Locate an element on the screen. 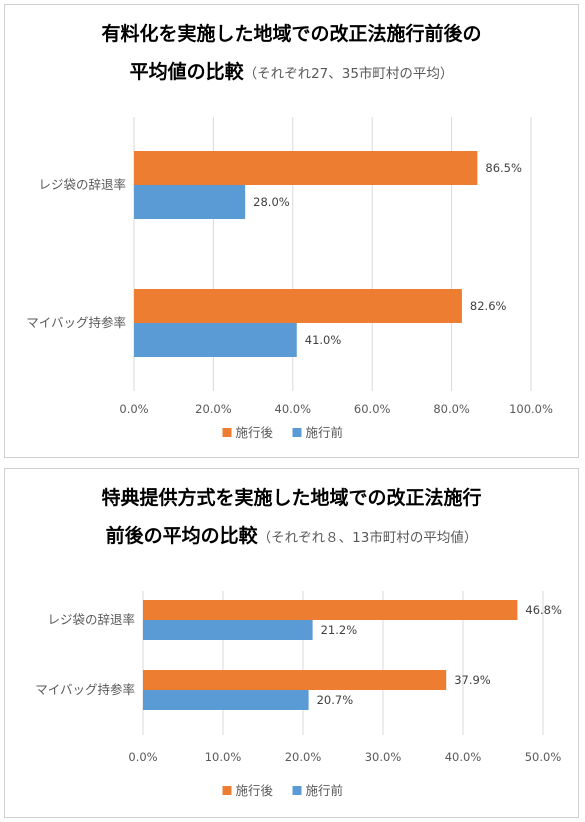  chart-title-line2: 平均値の比較（それぞれ27、35市町村の平均） is located at coordinates (291, 72).